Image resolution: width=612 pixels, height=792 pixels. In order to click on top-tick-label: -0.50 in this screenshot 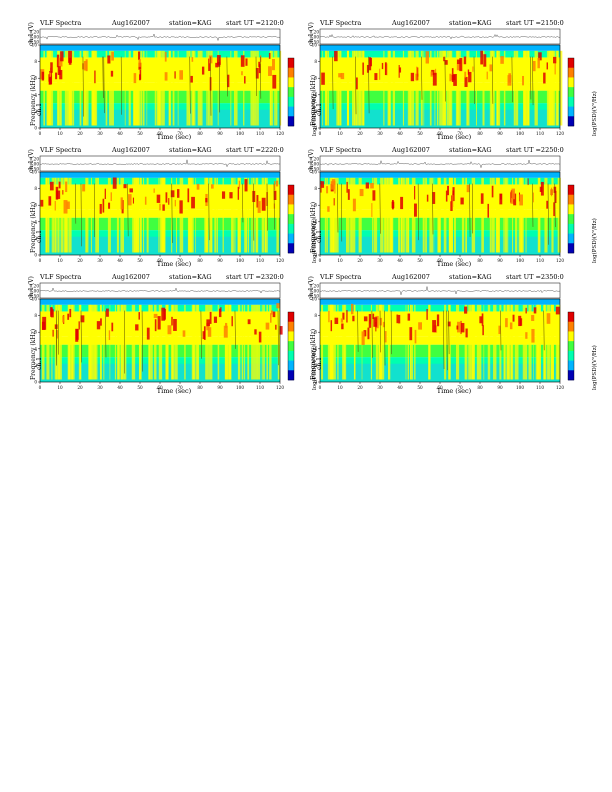, I will do `click(33, 41)`.